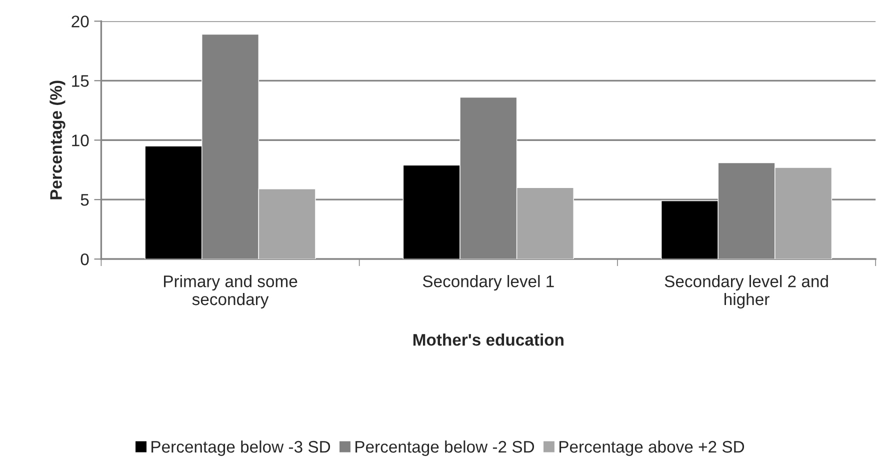 The height and width of the screenshot is (471, 880). Describe the element at coordinates (80, 81) in the screenshot. I see `y-tick-label: 15` at that location.